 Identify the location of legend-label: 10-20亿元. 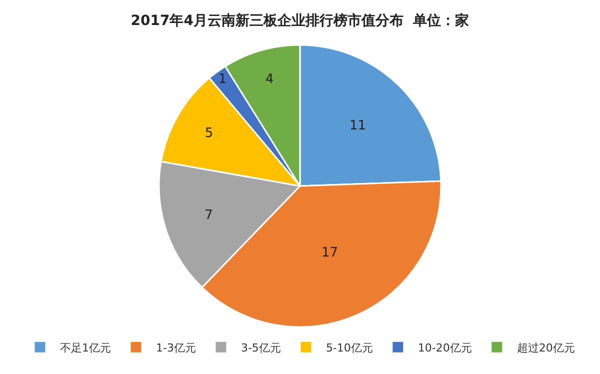
(445, 347).